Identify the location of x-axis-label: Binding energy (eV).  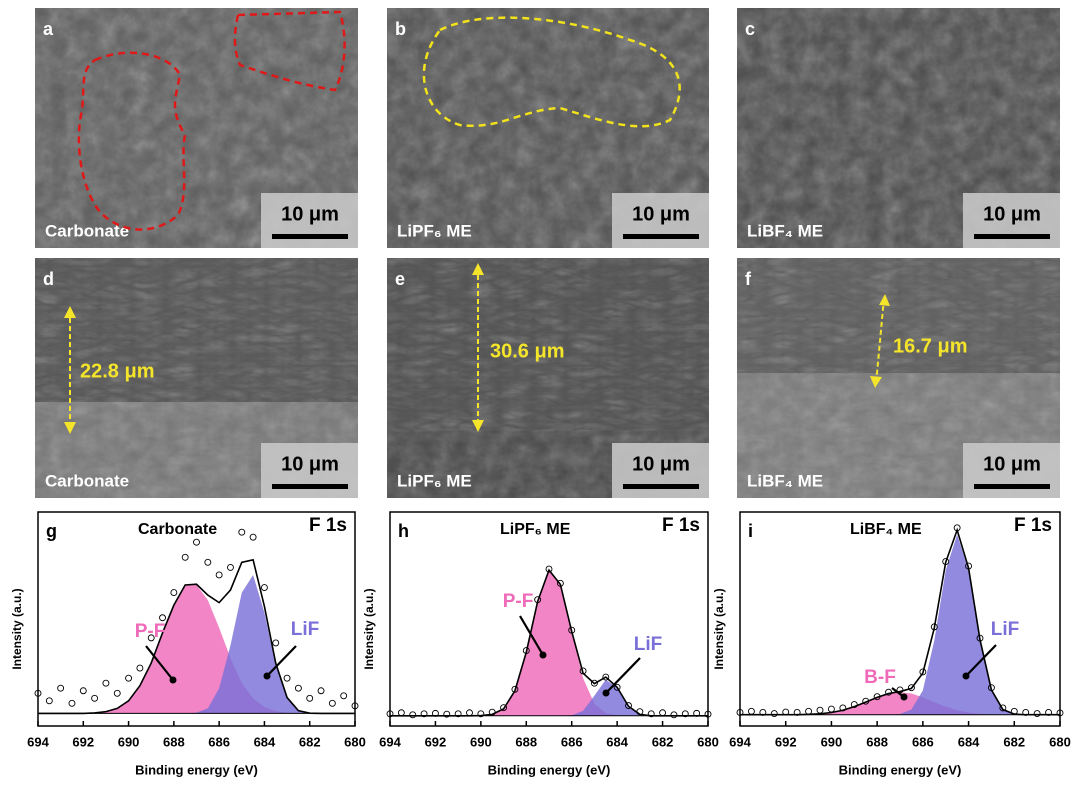
(549, 769).